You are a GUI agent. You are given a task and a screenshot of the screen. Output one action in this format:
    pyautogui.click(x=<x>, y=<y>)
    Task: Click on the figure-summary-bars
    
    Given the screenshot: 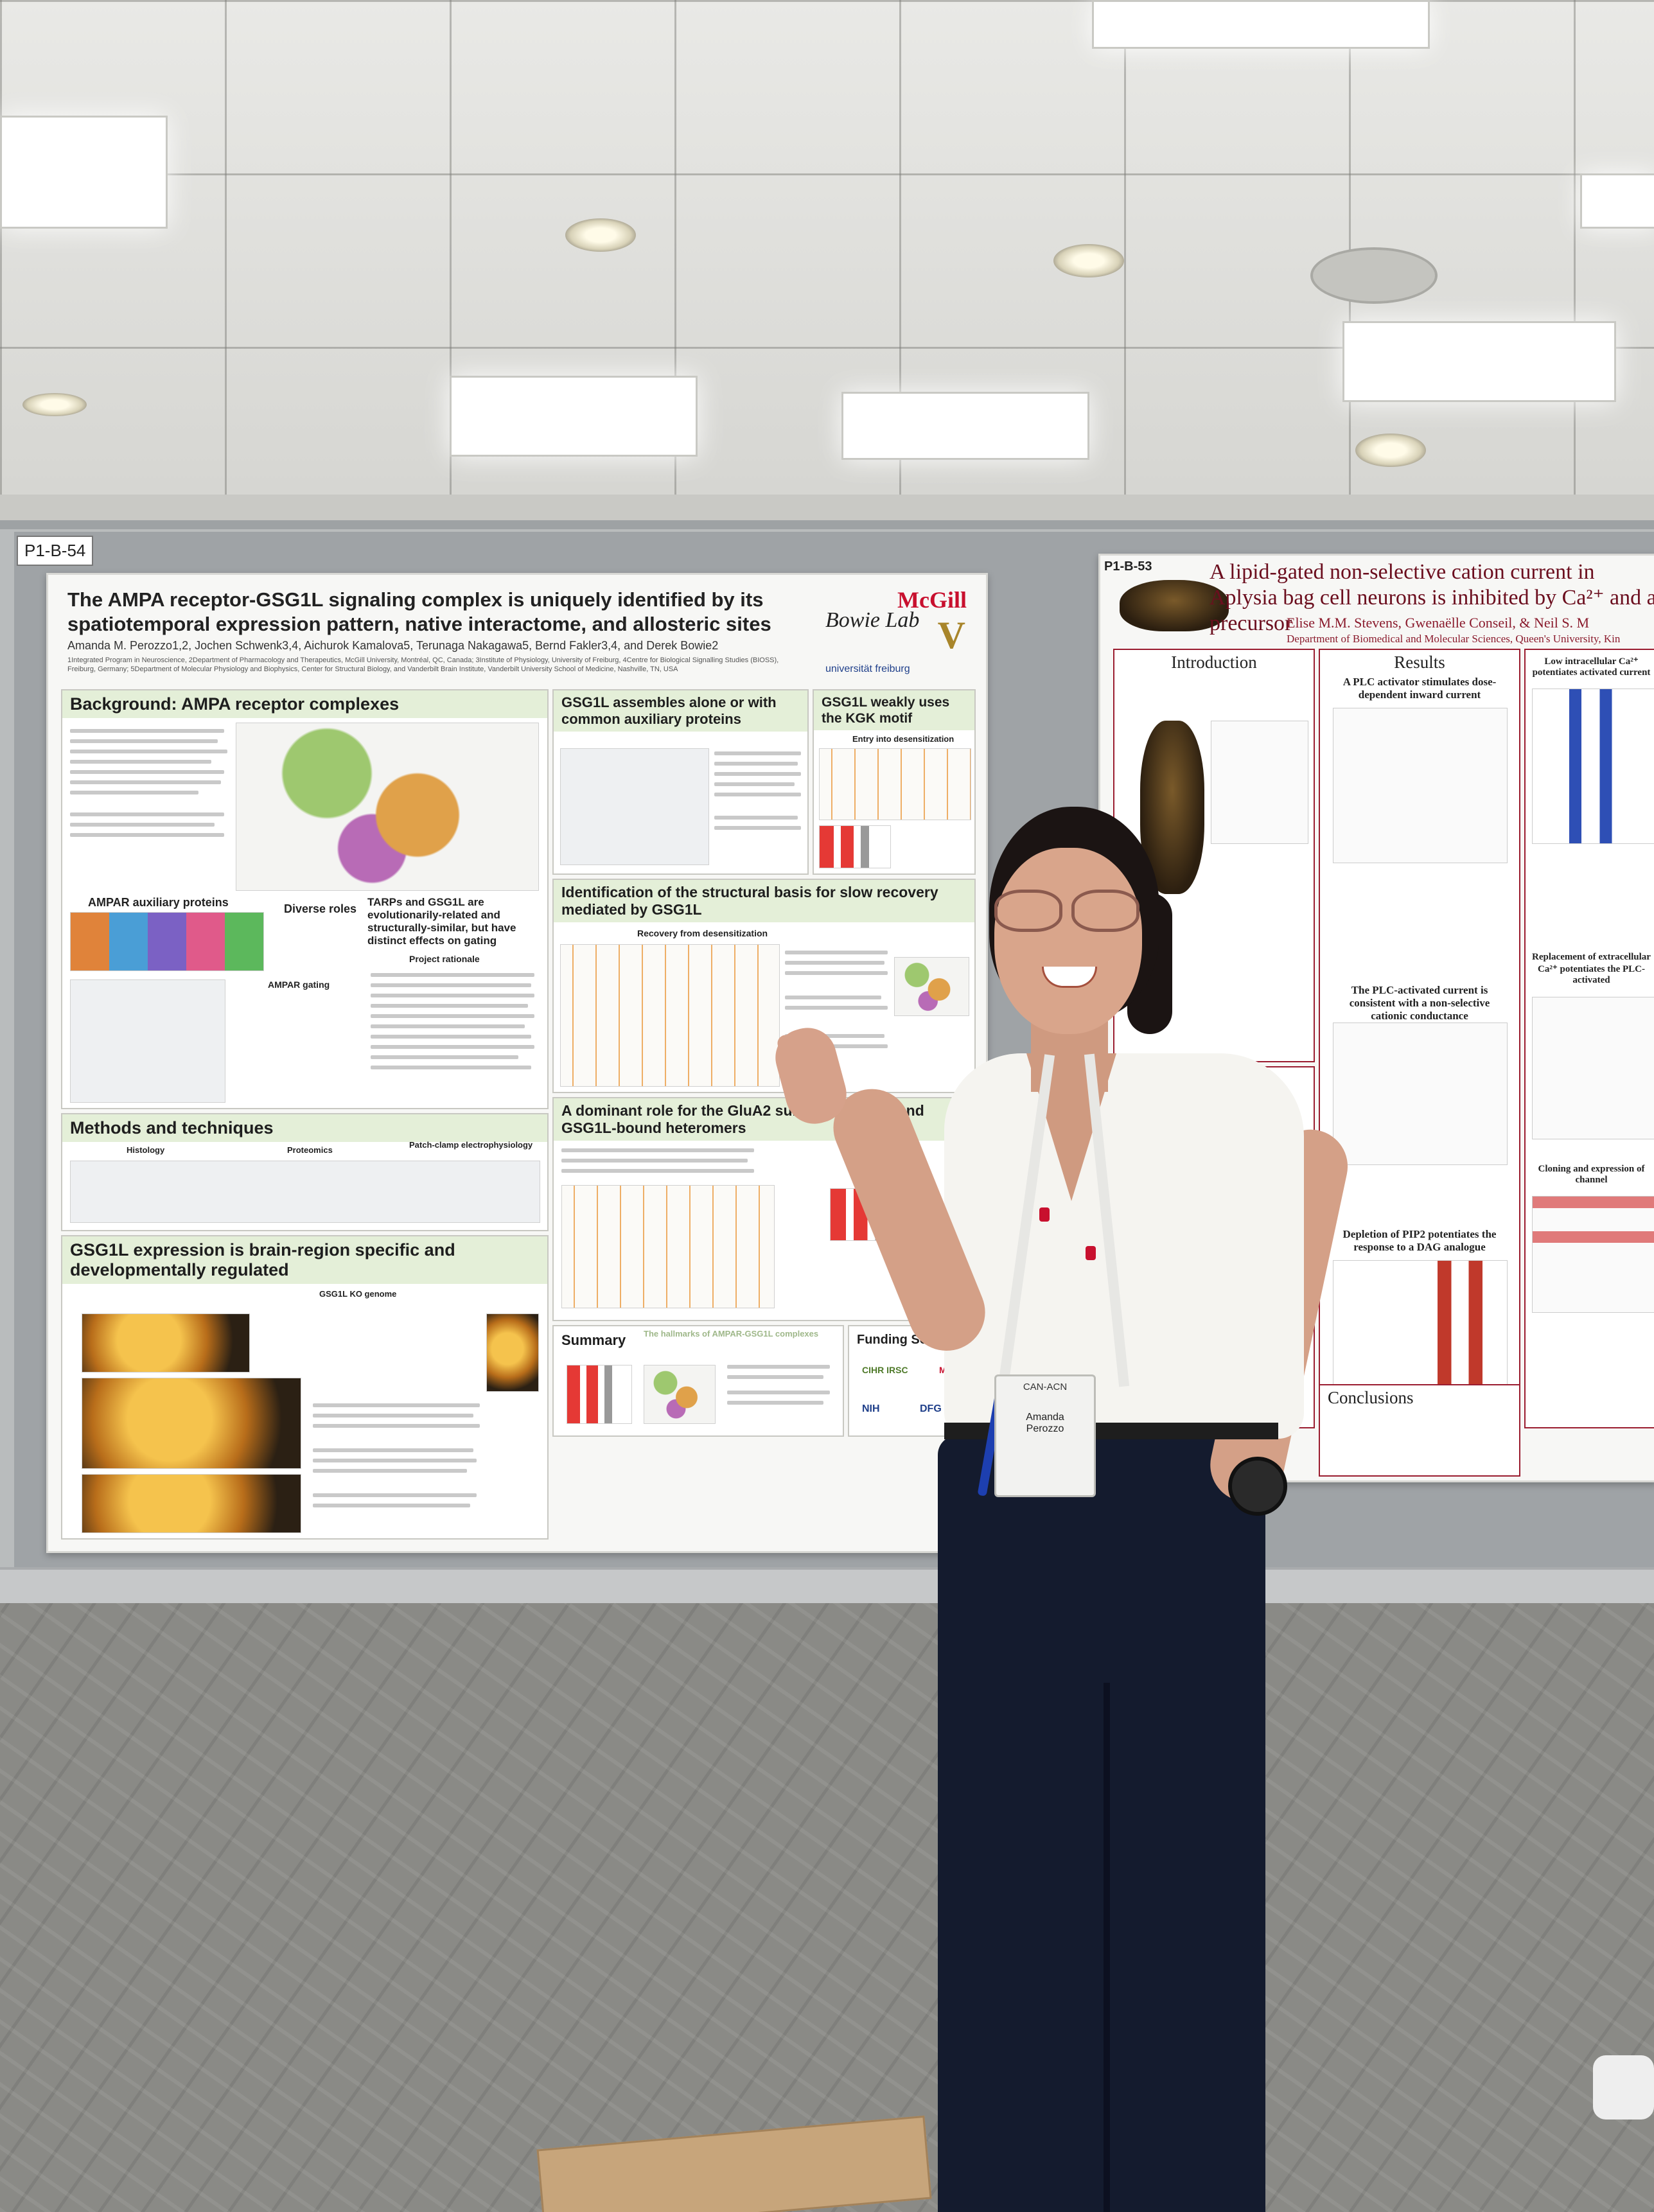 What is the action you would take?
    pyautogui.click(x=599, y=1395)
    